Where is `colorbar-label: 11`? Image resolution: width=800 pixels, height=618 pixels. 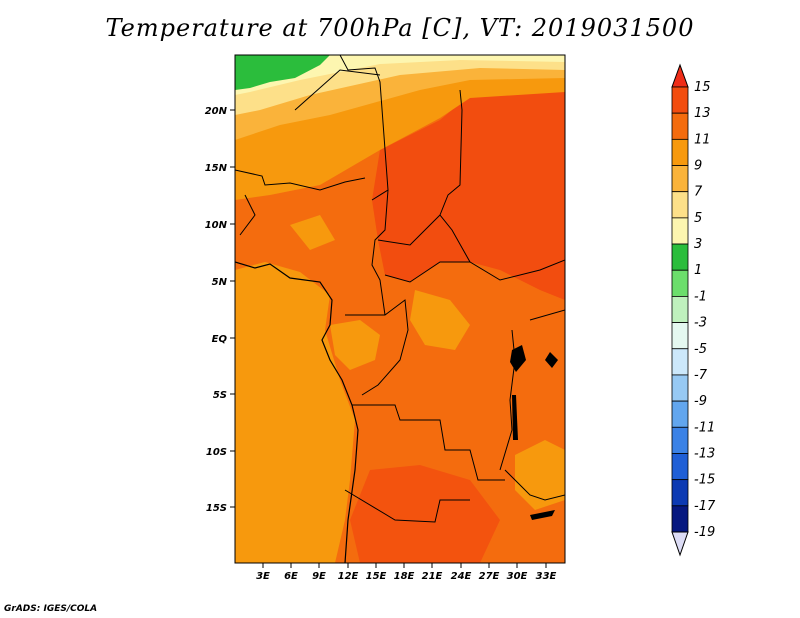
colorbar-label: 11 is located at coordinates (702, 139).